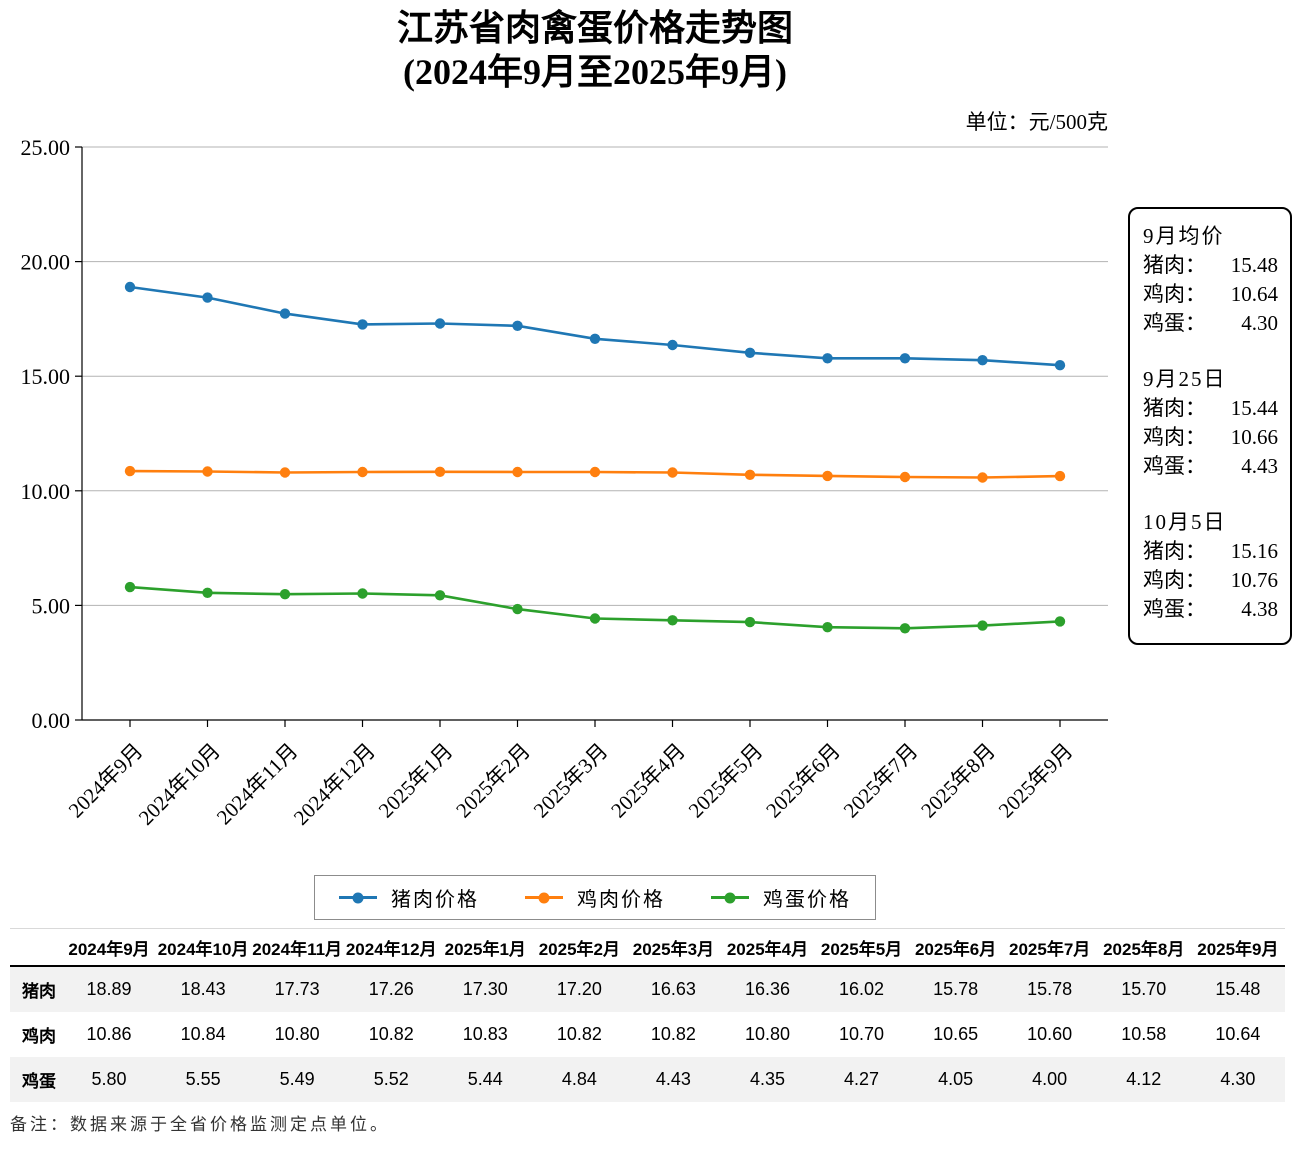  Describe the element at coordinates (1210, 323) in the screenshot. I see `annotation-row: 鸡蛋： 4.30` at that location.